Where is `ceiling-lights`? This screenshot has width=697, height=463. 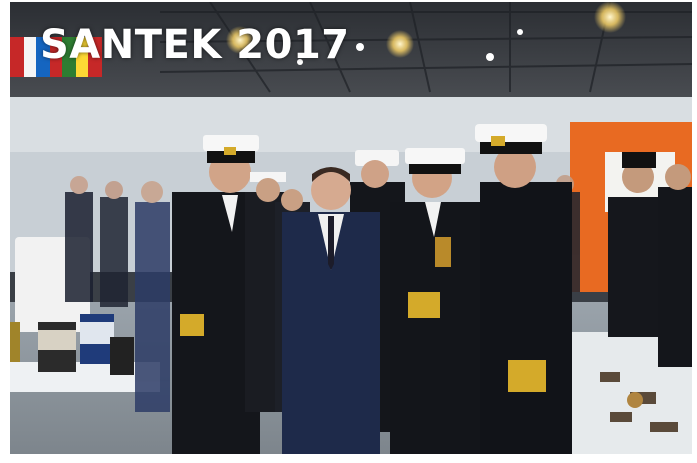
ceiling-lights is located at coordinates (426, 33).